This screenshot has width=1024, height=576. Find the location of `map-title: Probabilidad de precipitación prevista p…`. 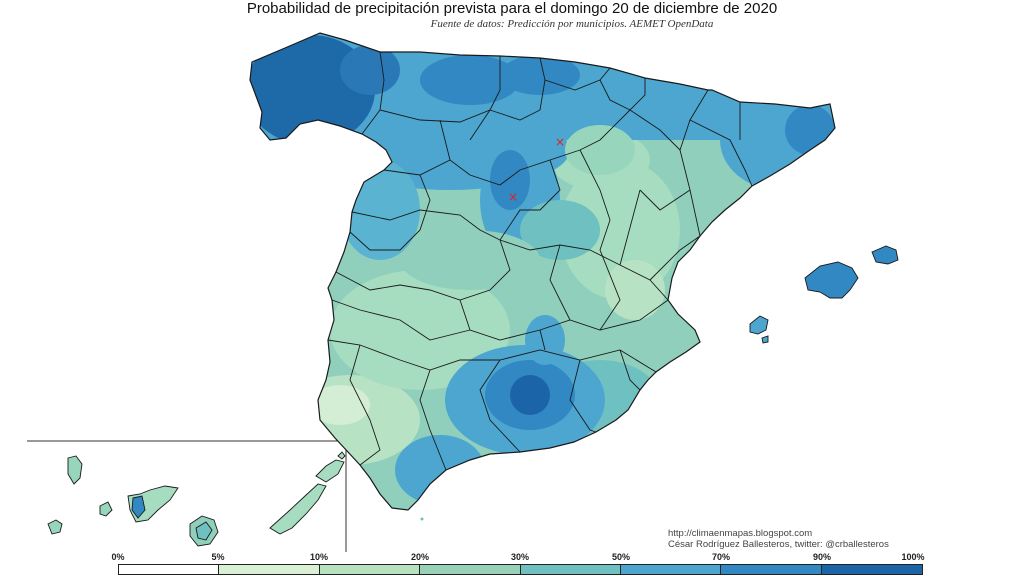

map-title: Probabilidad de precipitación prevista p… is located at coordinates (512, 8).